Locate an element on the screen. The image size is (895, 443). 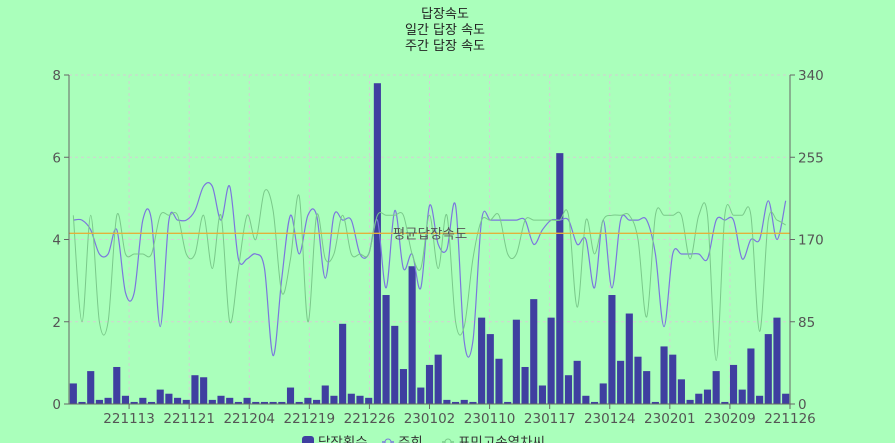
x-tick-label: 221113 is located at coordinates (129, 419).